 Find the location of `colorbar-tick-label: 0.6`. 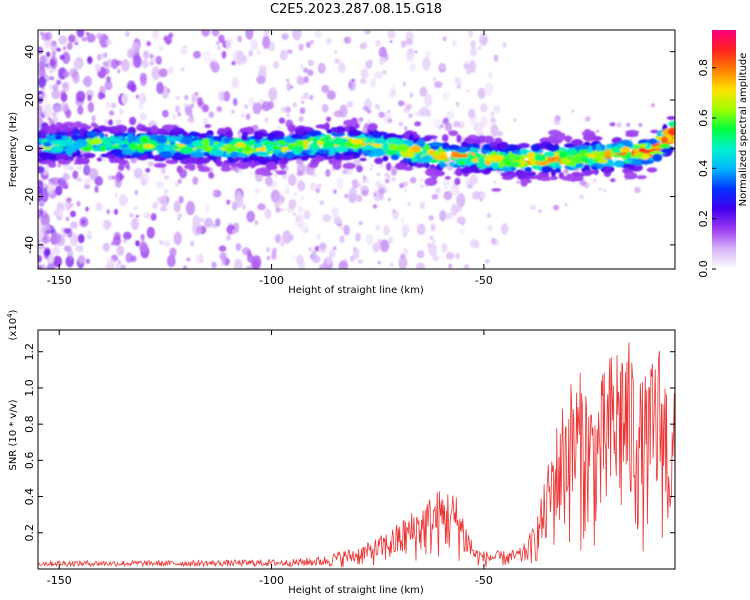

colorbar-tick-label: 0.6 is located at coordinates (703, 118).